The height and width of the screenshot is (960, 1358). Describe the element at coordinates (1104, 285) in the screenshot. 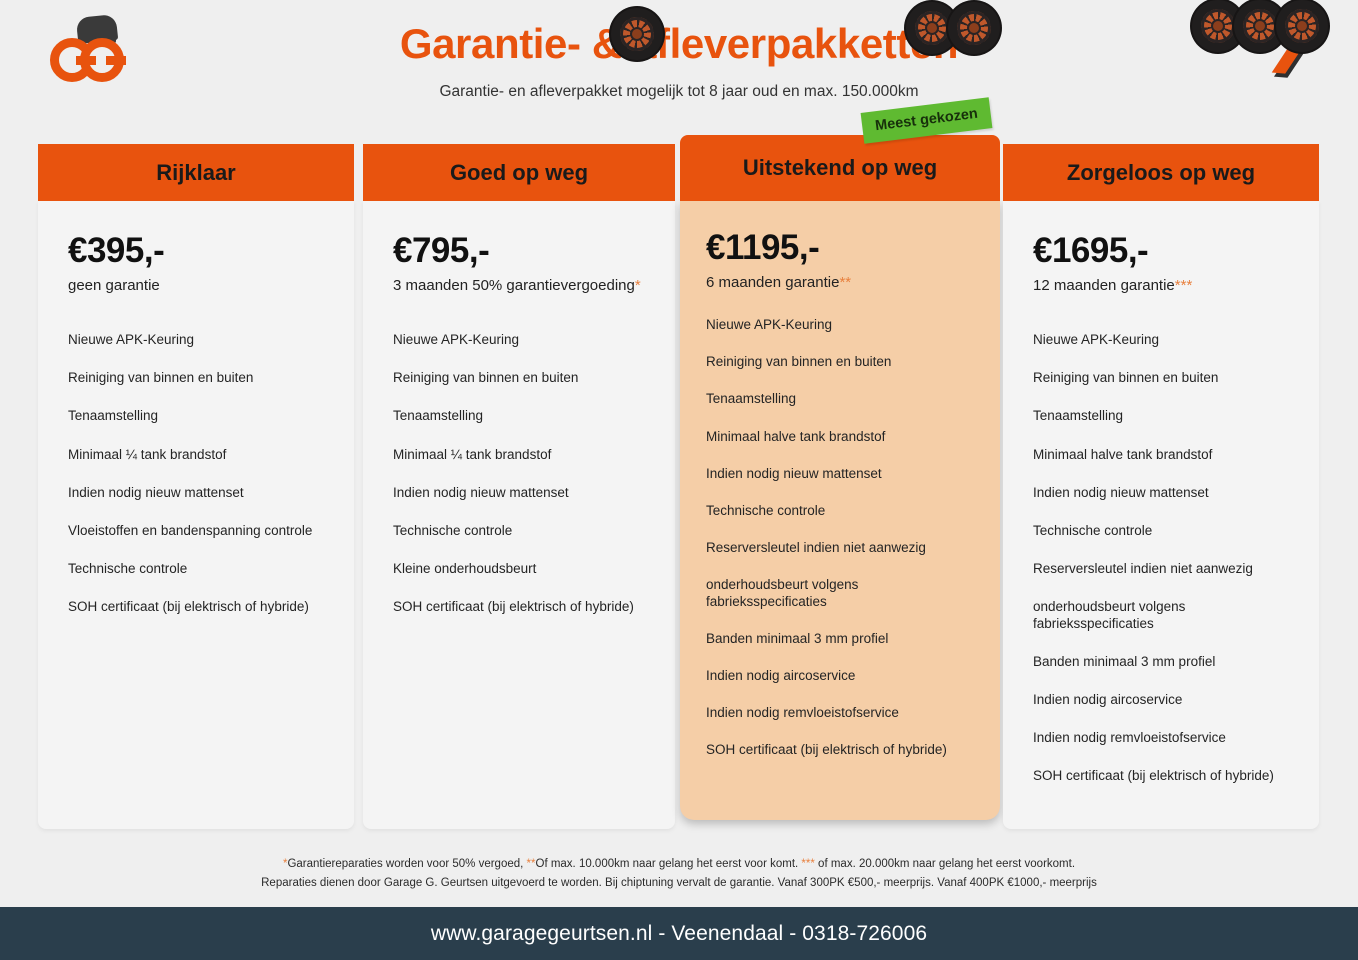

I see `card-price-subtitle-text: 12 maanden garantie` at that location.